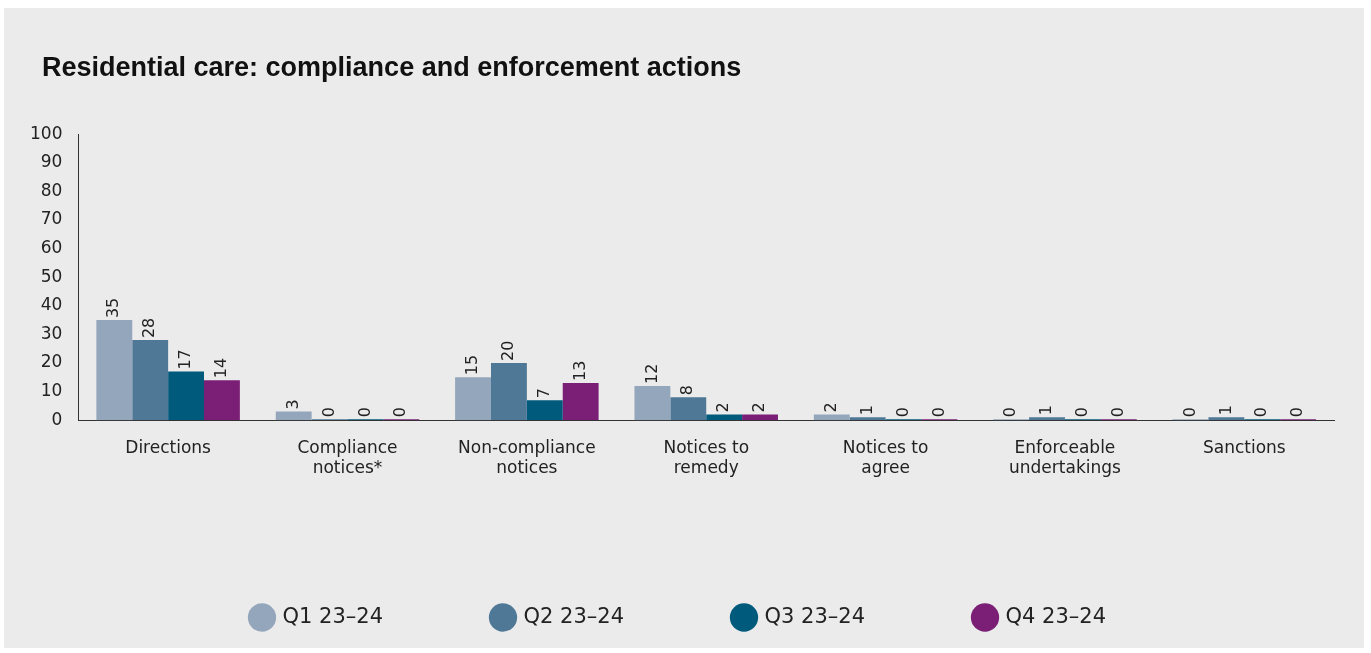  Describe the element at coordinates (51, 189) in the screenshot. I see `y-tick-label: 80` at that location.